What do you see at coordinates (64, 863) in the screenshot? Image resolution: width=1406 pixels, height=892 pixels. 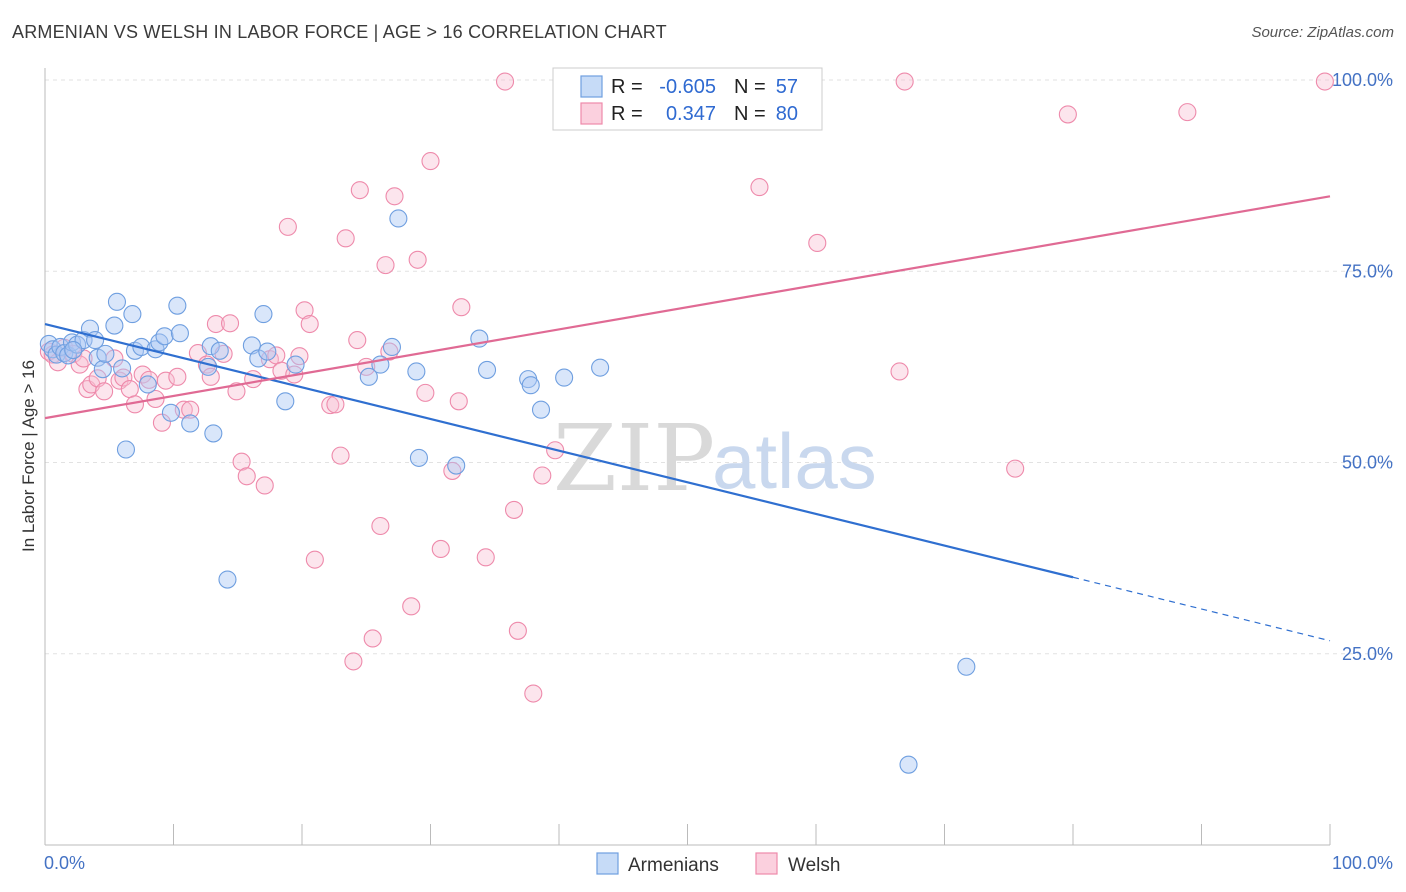 I see `x-tick-label-min: 0.0%` at bounding box center [64, 863].